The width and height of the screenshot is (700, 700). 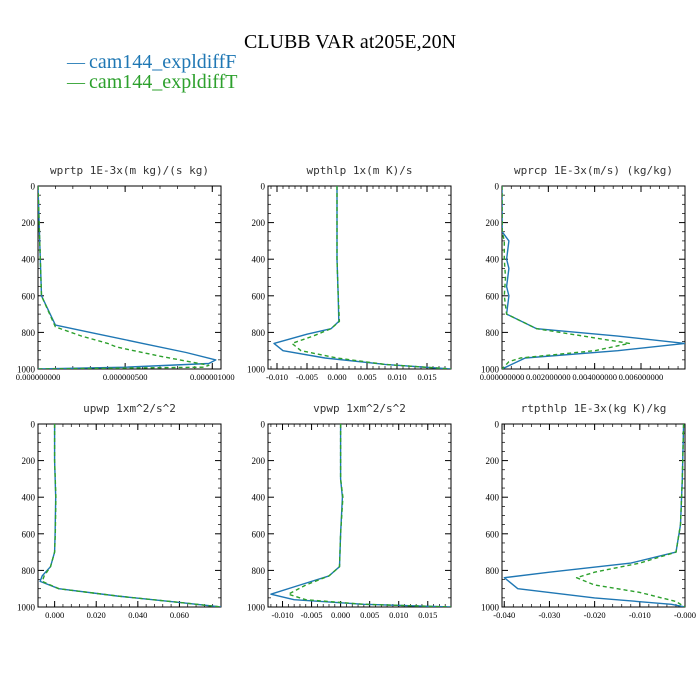 What do you see at coordinates (685, 615) in the screenshot?
I see `x-tick-label: -0.000` at bounding box center [685, 615].